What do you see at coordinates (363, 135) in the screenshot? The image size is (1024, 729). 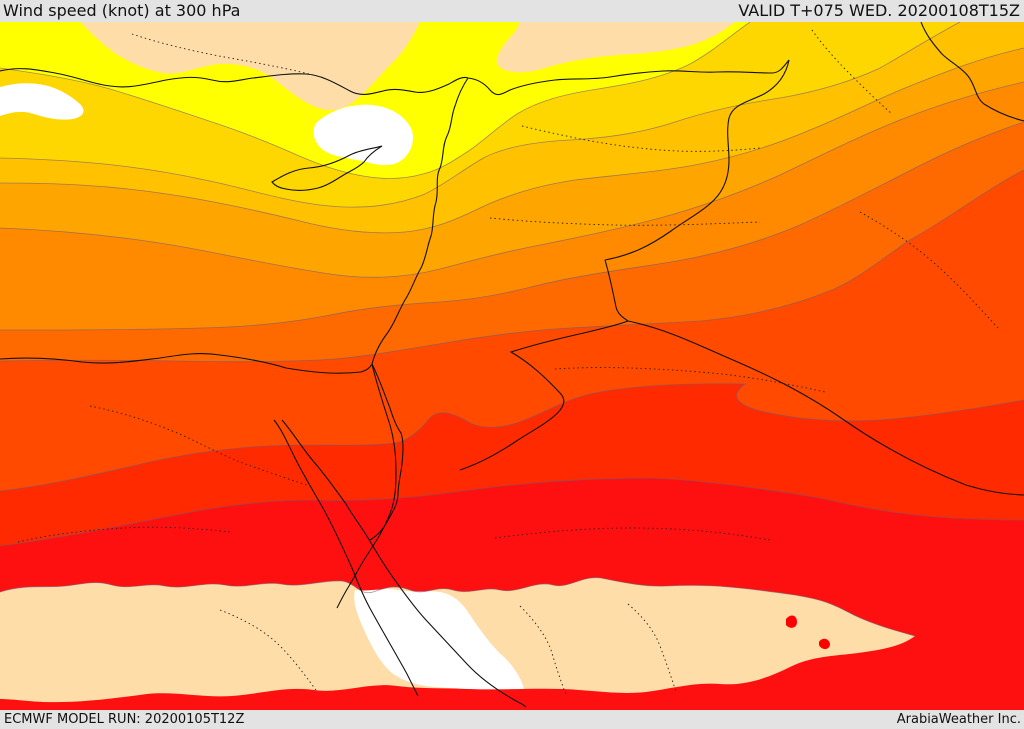 I see `wind-band-0-cyprus` at bounding box center [363, 135].